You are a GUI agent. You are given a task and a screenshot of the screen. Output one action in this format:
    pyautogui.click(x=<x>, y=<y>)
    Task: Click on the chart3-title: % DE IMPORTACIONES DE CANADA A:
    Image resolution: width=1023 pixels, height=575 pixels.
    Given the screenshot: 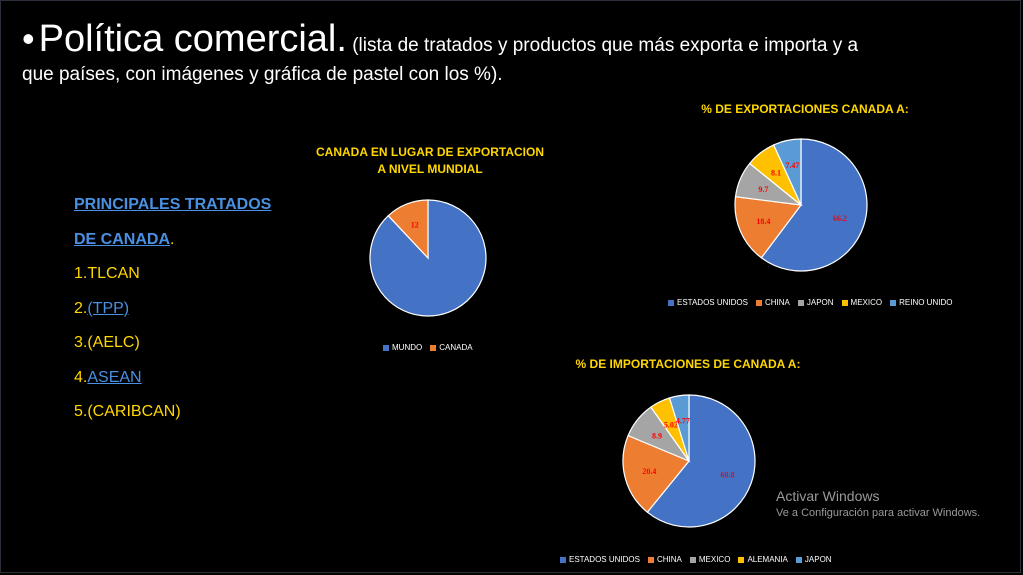 What is the action you would take?
    pyautogui.click(x=688, y=364)
    